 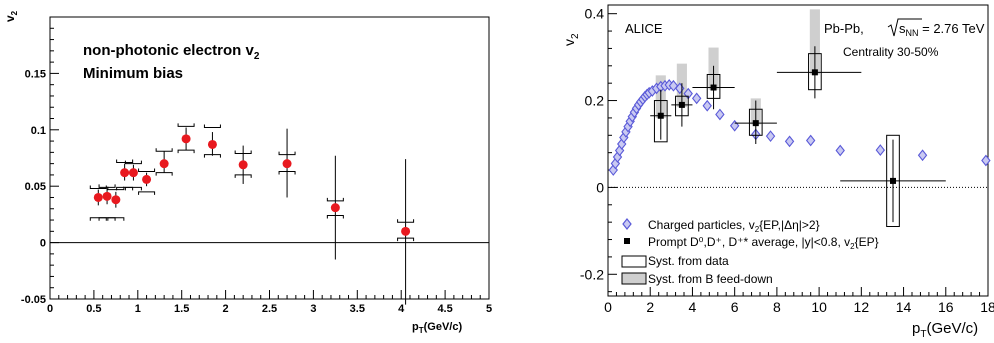 I want to click on left-y-tick-label: 0.15, so click(x=35, y=74).